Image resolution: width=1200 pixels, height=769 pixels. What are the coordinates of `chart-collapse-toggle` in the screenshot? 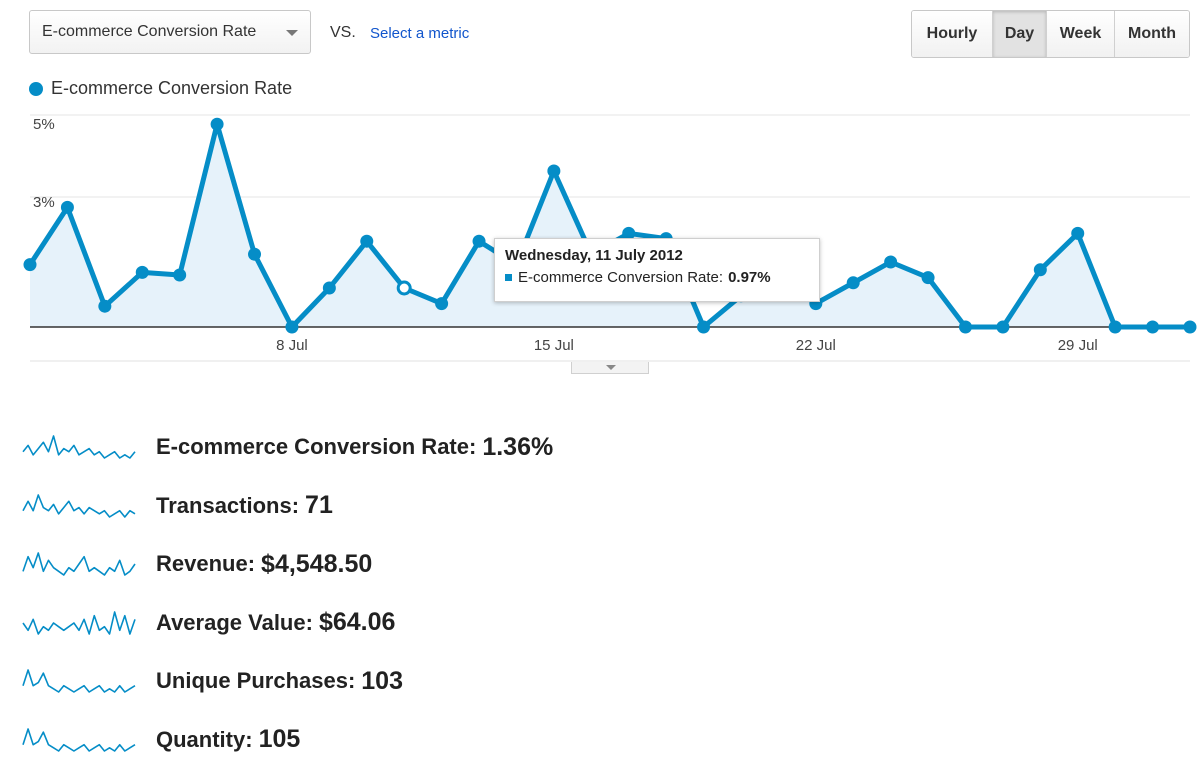 It's located at (610, 368).